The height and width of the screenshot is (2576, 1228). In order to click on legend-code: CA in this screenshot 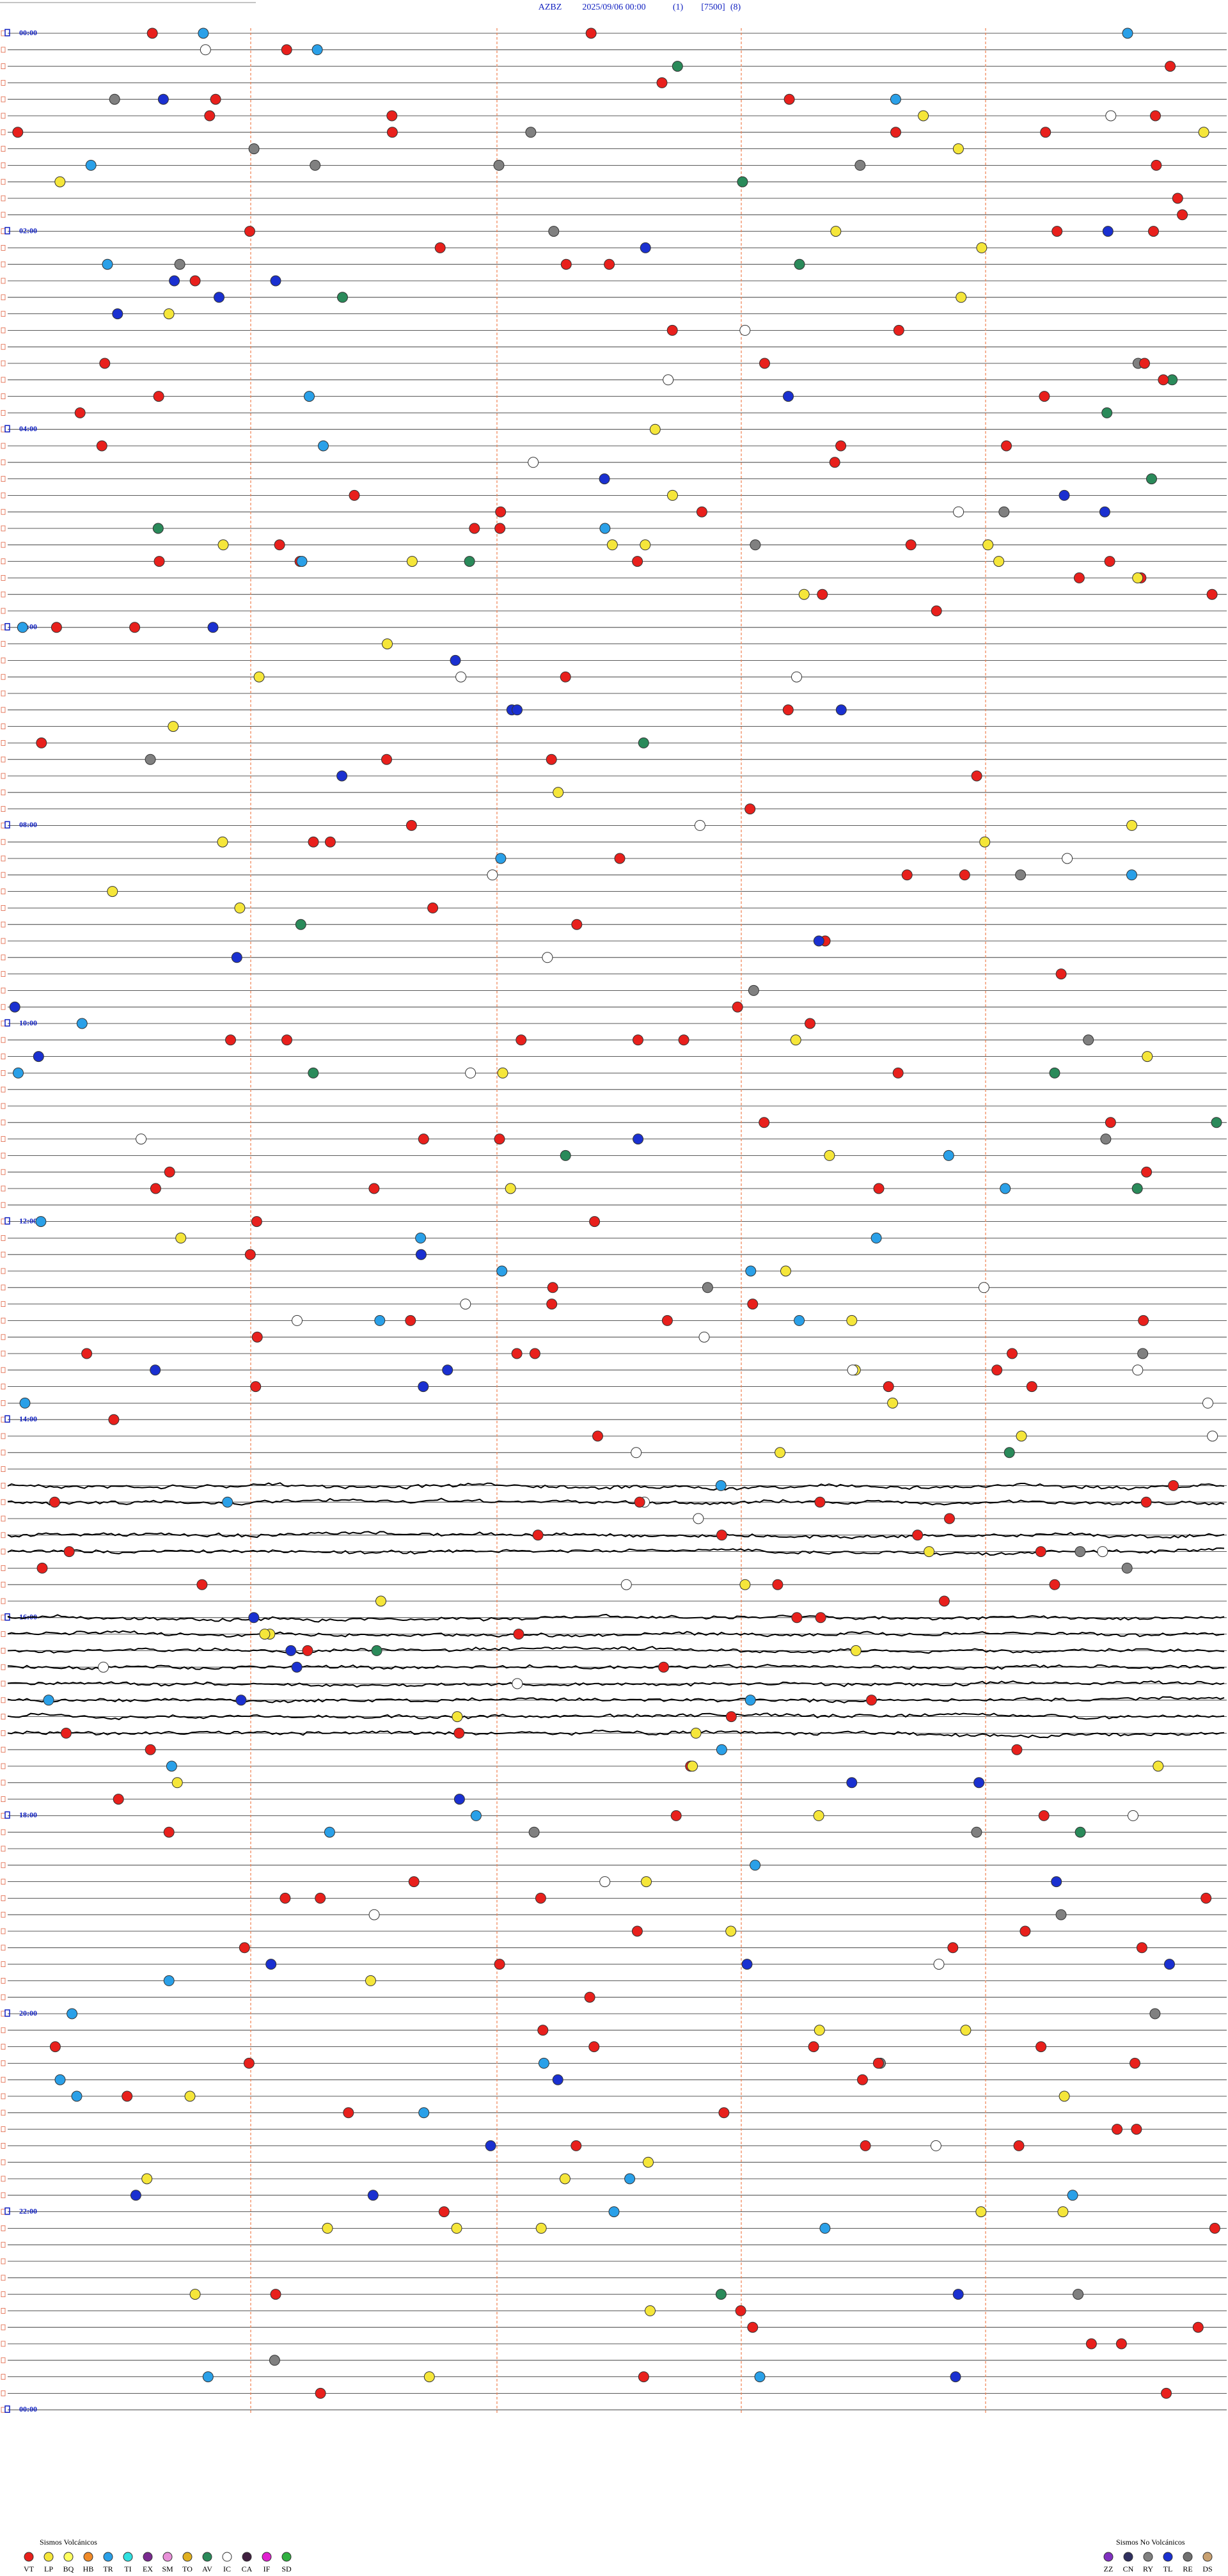, I will do `click(247, 2568)`.